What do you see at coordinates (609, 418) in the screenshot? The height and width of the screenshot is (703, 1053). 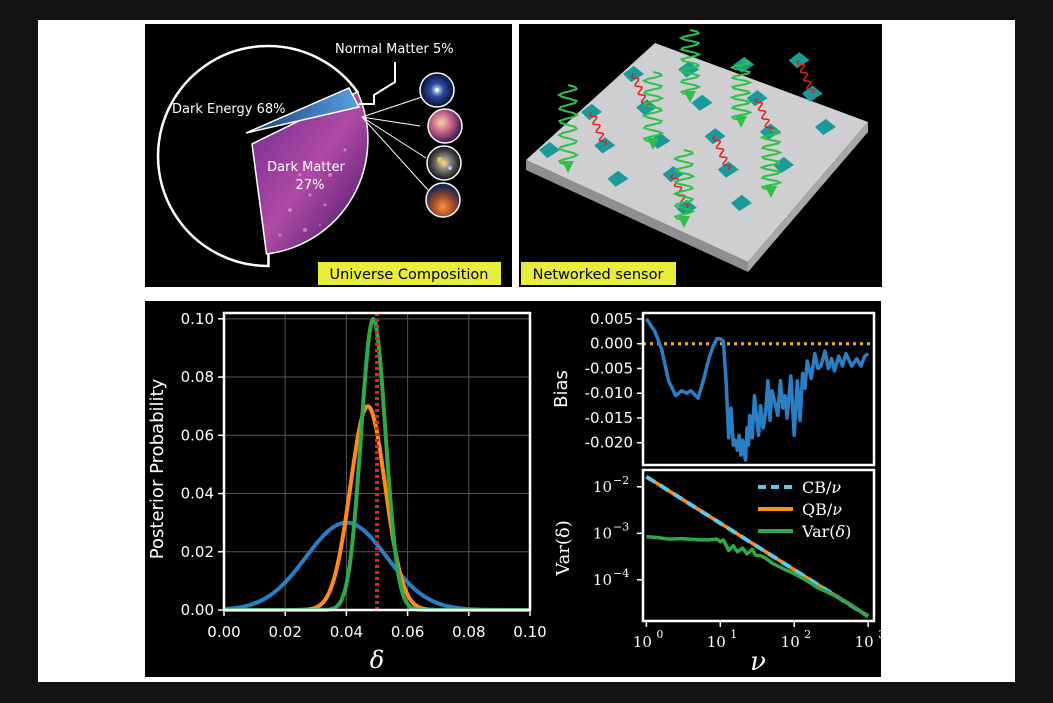 I see `bias-y-tick-label: -0.015` at bounding box center [609, 418].